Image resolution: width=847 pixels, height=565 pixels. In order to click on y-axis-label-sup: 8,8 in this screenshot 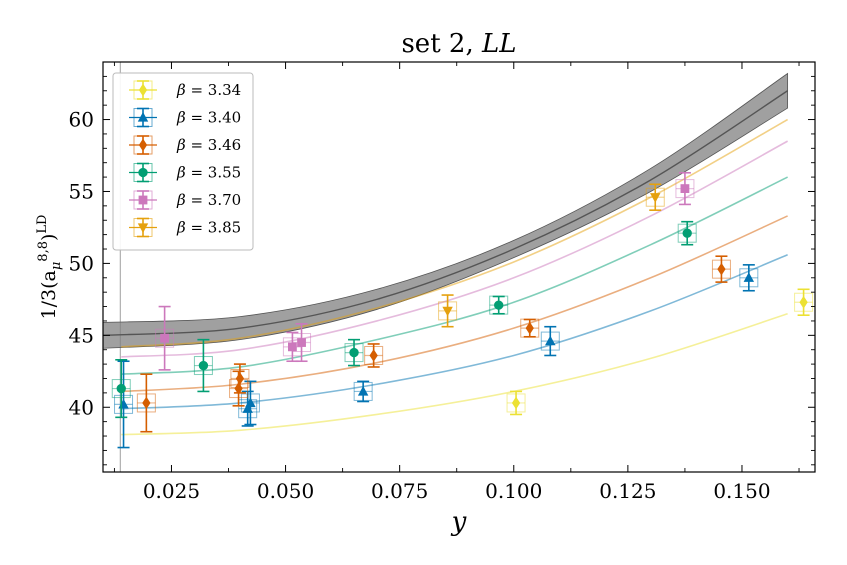, I will do `click(43, 251)`.